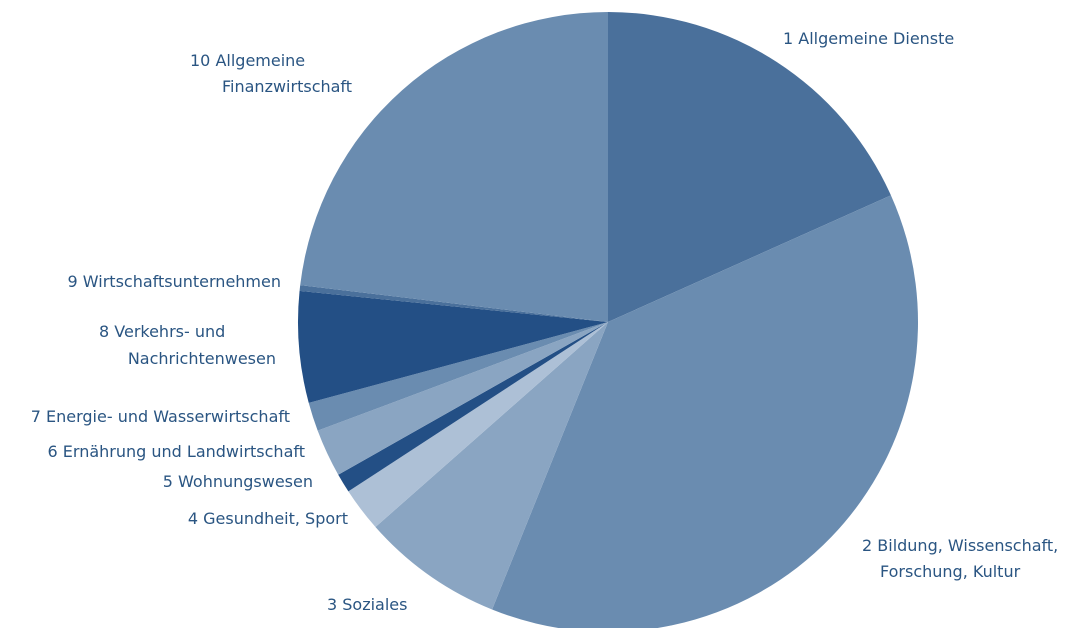 Image resolution: width=1077 pixels, height=628 pixels. What do you see at coordinates (367, 604) in the screenshot?
I see `slice-label: 3 Soziales` at bounding box center [367, 604].